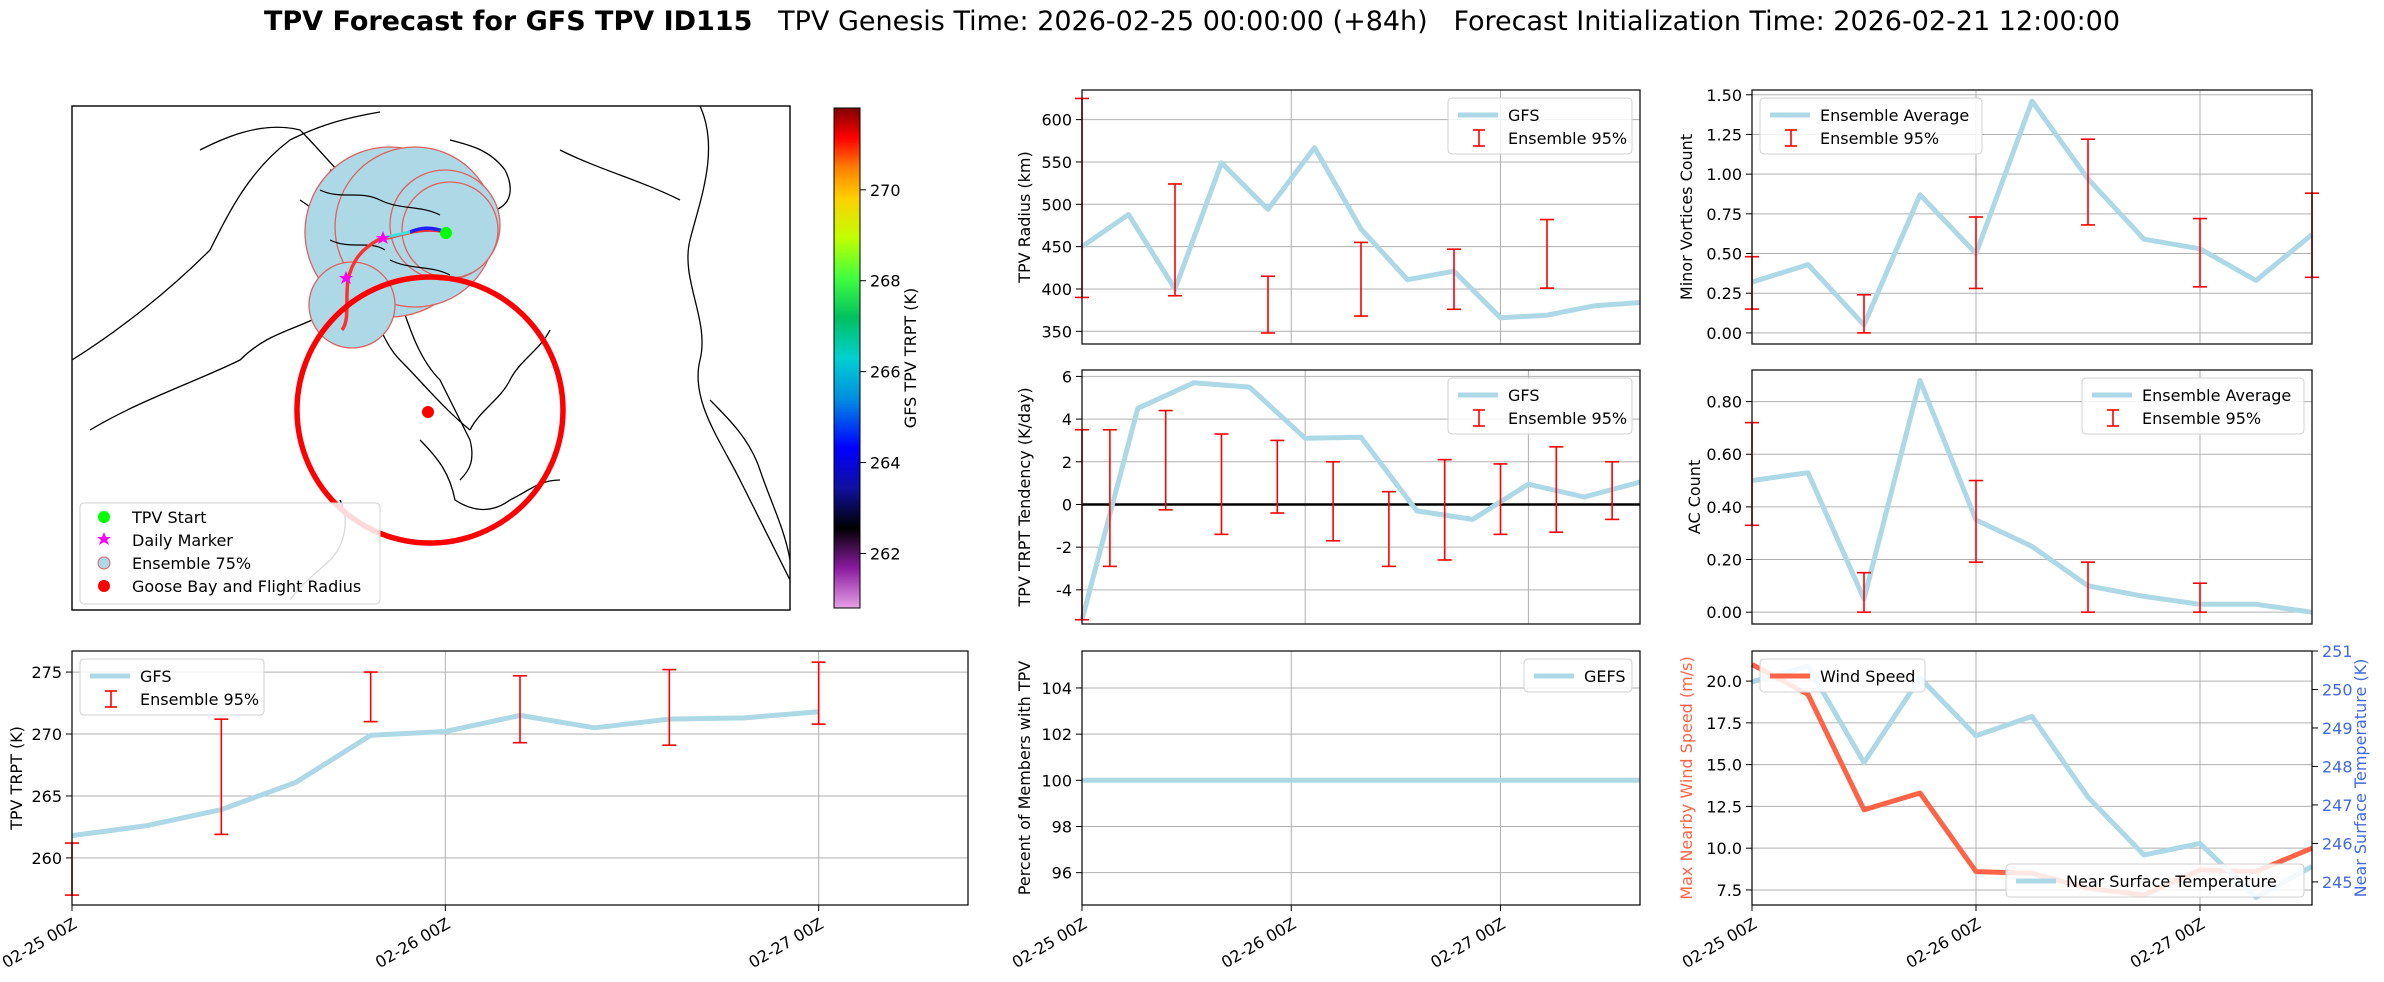  I want to click on y-tick-label: 98, so click(1062, 826).